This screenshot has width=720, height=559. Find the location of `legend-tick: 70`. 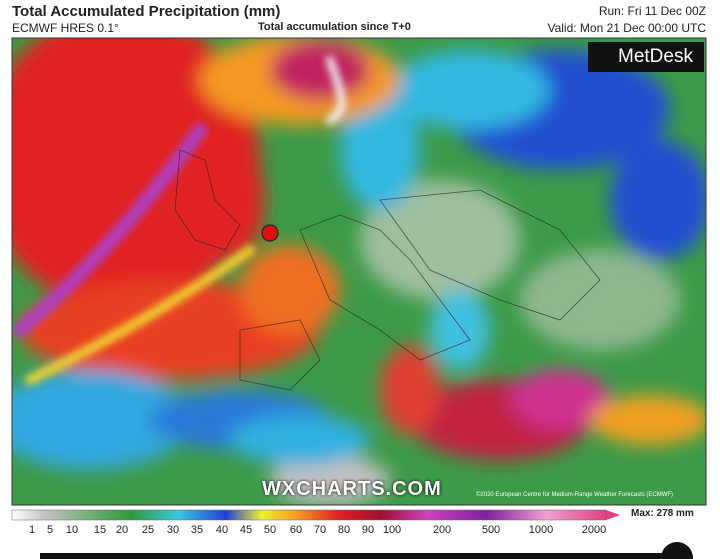

legend-tick: 70 is located at coordinates (320, 530).